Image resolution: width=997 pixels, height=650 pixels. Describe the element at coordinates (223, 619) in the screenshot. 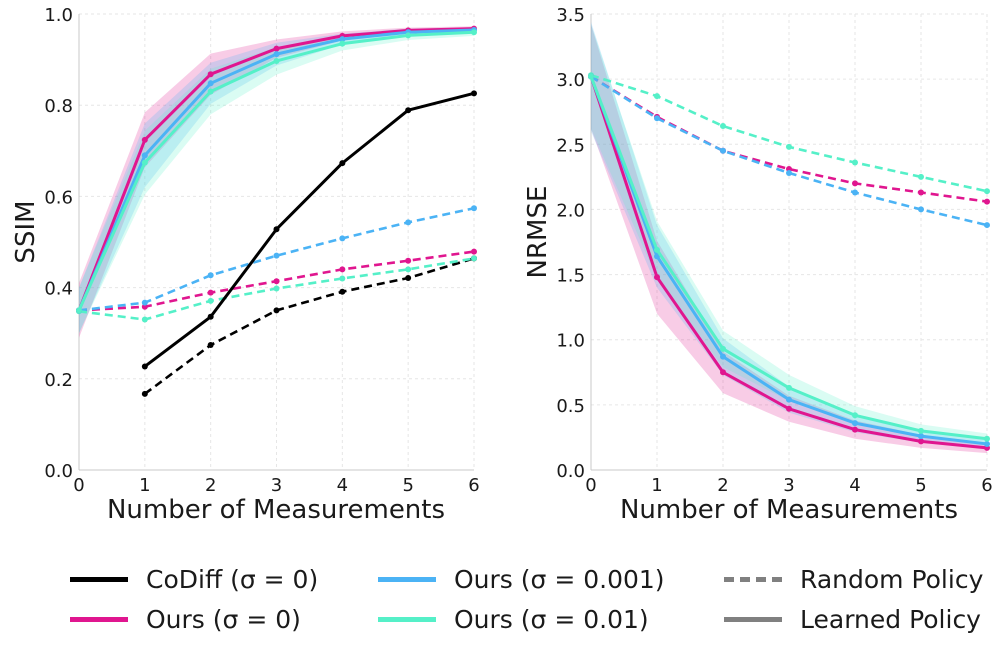

I see `legend-label-ours-0: Ours (σ = 0)` at that location.